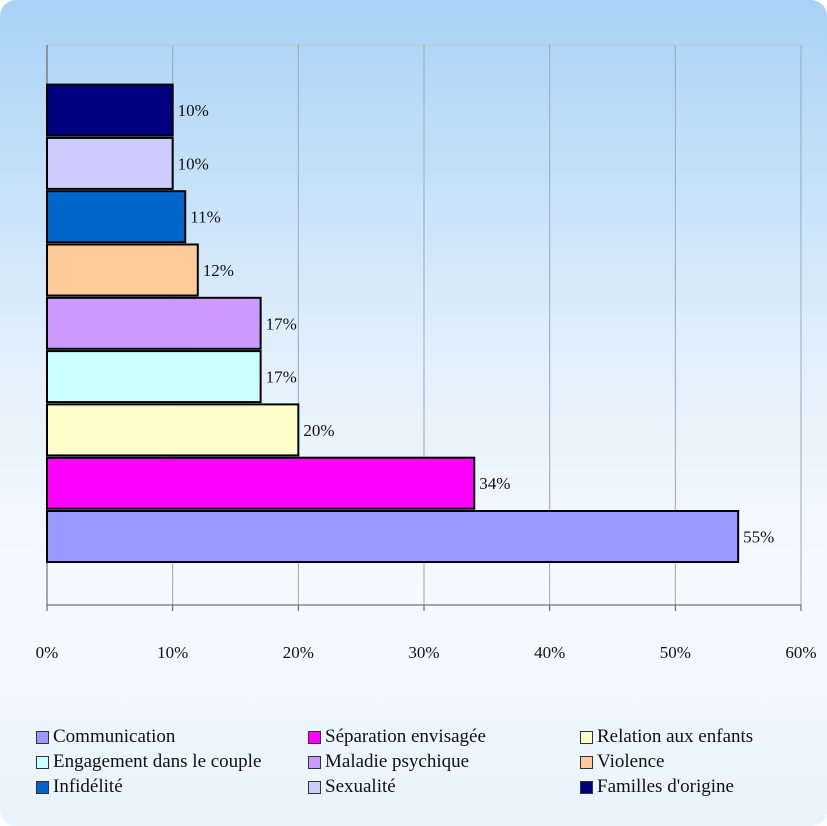 The image size is (827, 826). I want to click on legend-label: Familles d'origine, so click(665, 786).